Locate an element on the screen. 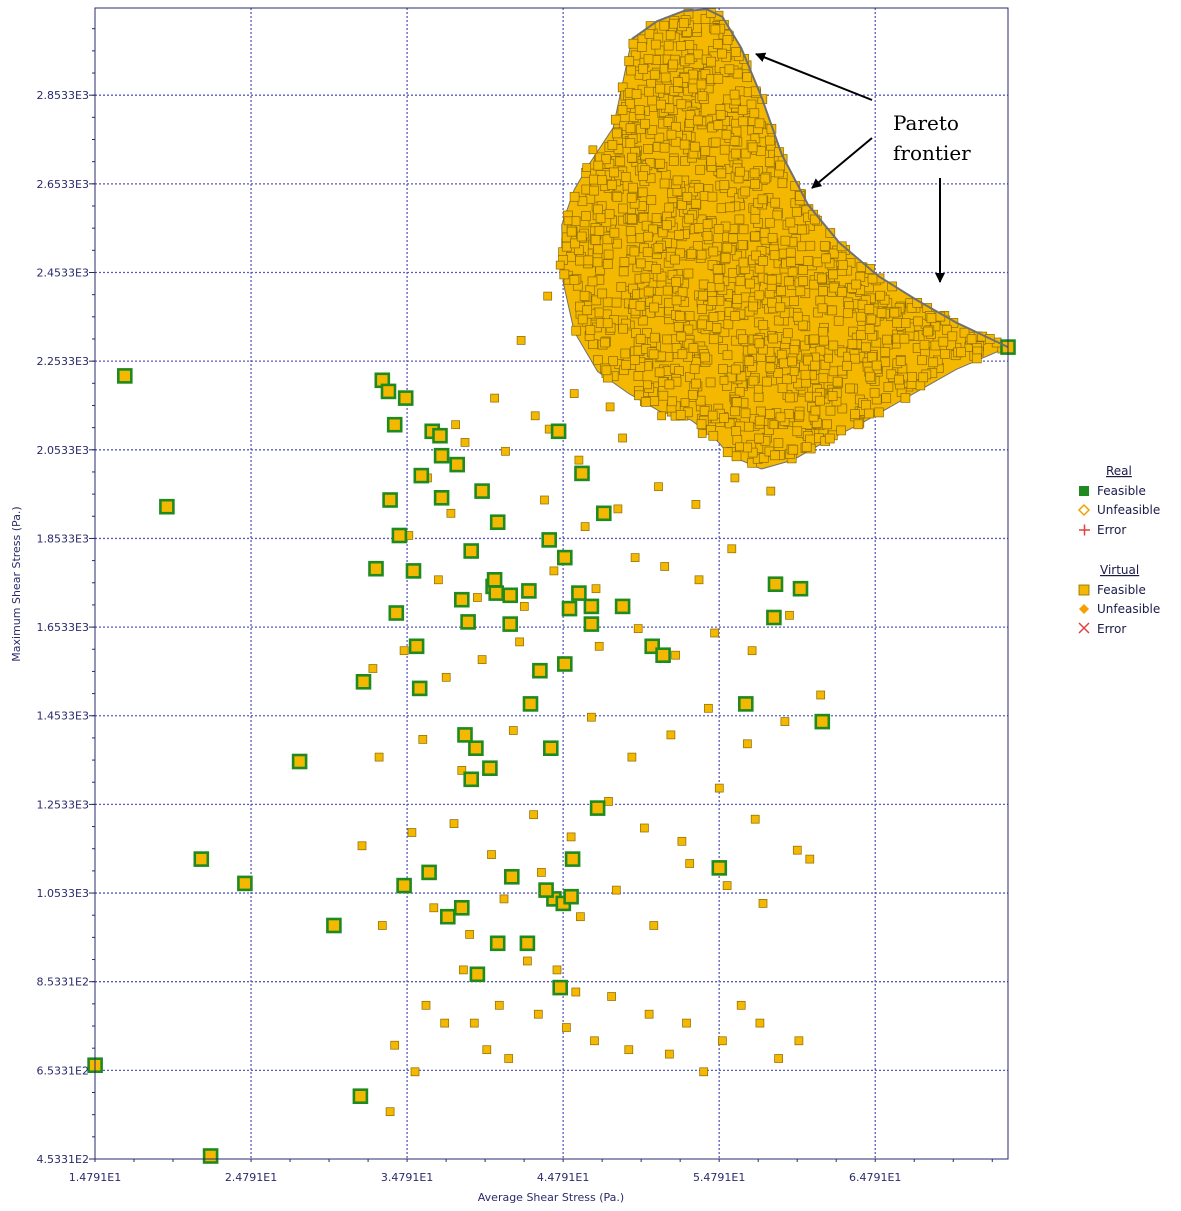  legend-label-real-error: Error is located at coordinates (1111, 530).